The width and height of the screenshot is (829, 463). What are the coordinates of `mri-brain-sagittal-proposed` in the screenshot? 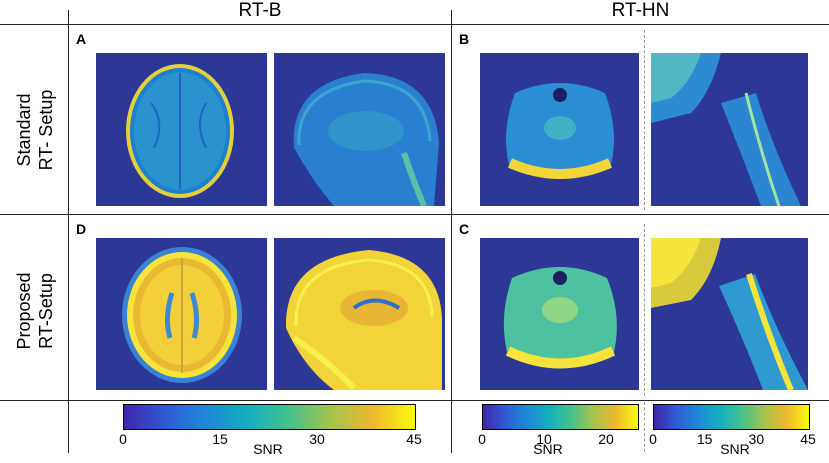 It's located at (359, 314).